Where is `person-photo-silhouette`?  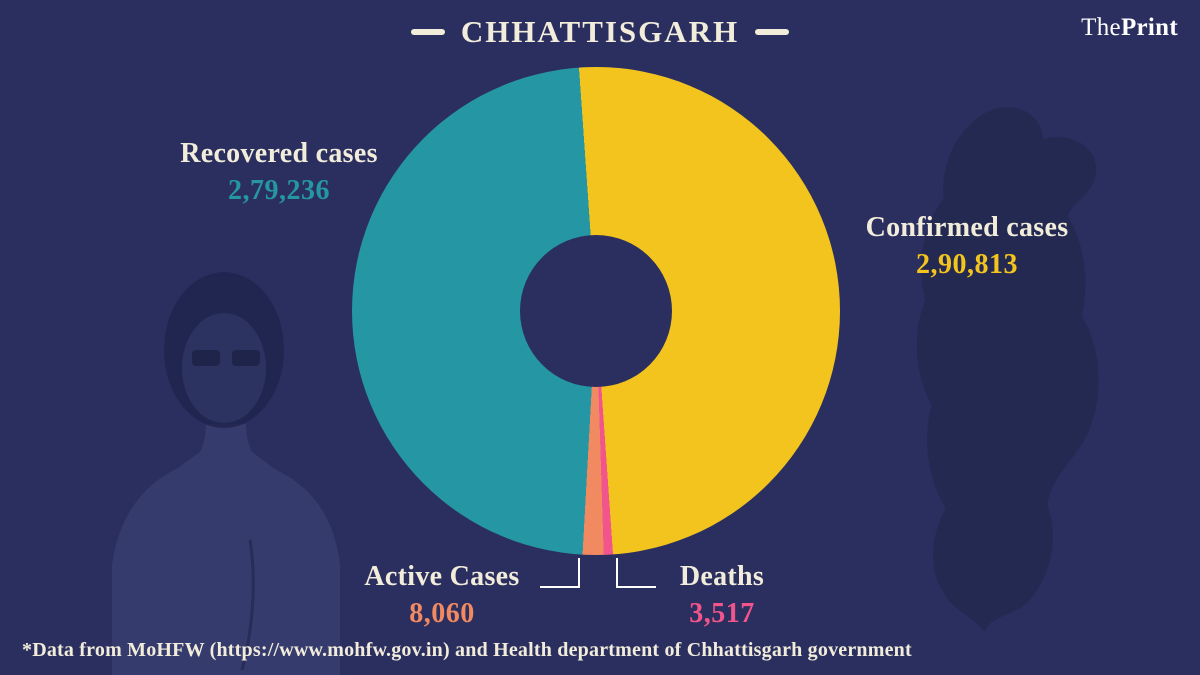 person-photo-silhouette is located at coordinates (226, 473).